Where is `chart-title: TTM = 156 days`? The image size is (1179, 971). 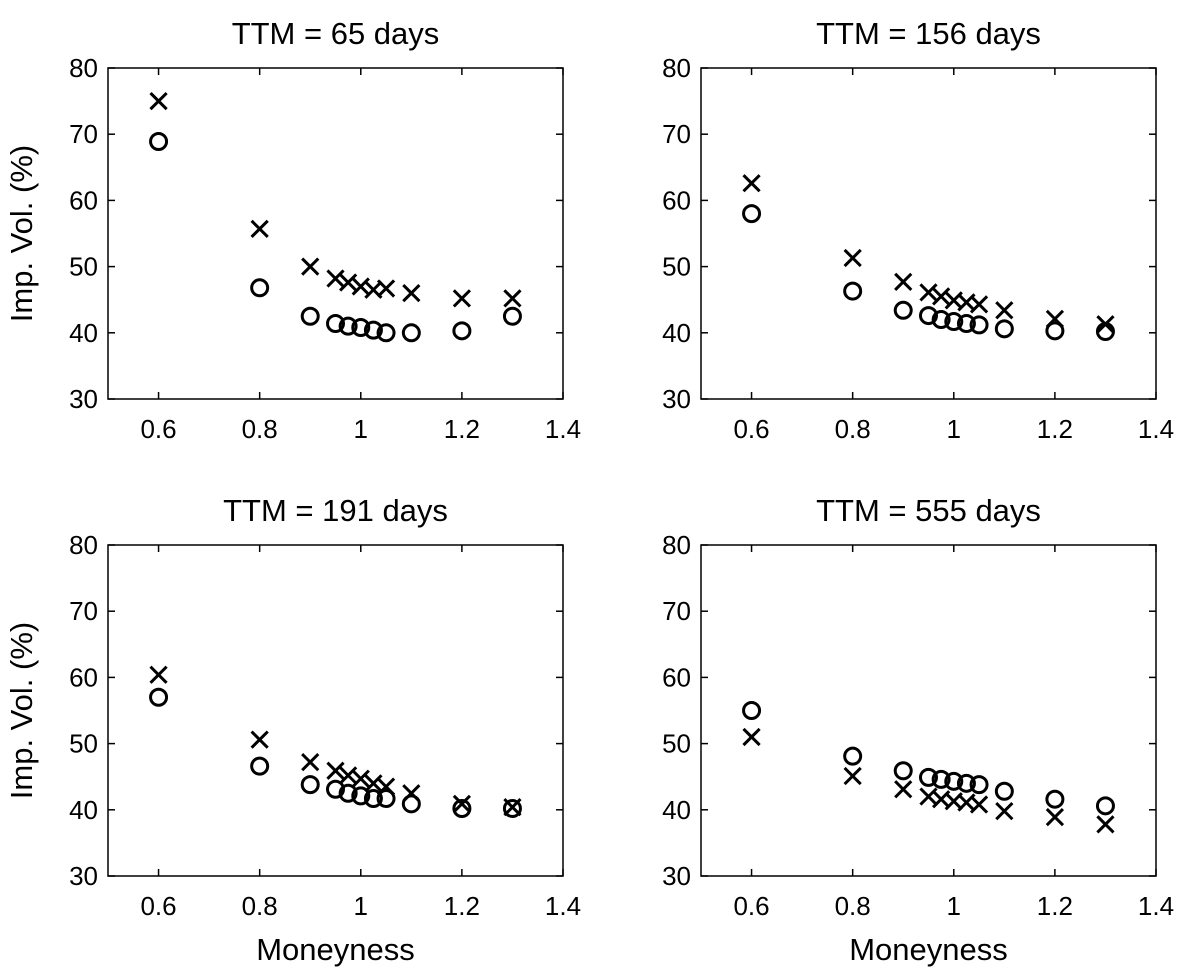 chart-title: TTM = 156 days is located at coordinates (928, 33).